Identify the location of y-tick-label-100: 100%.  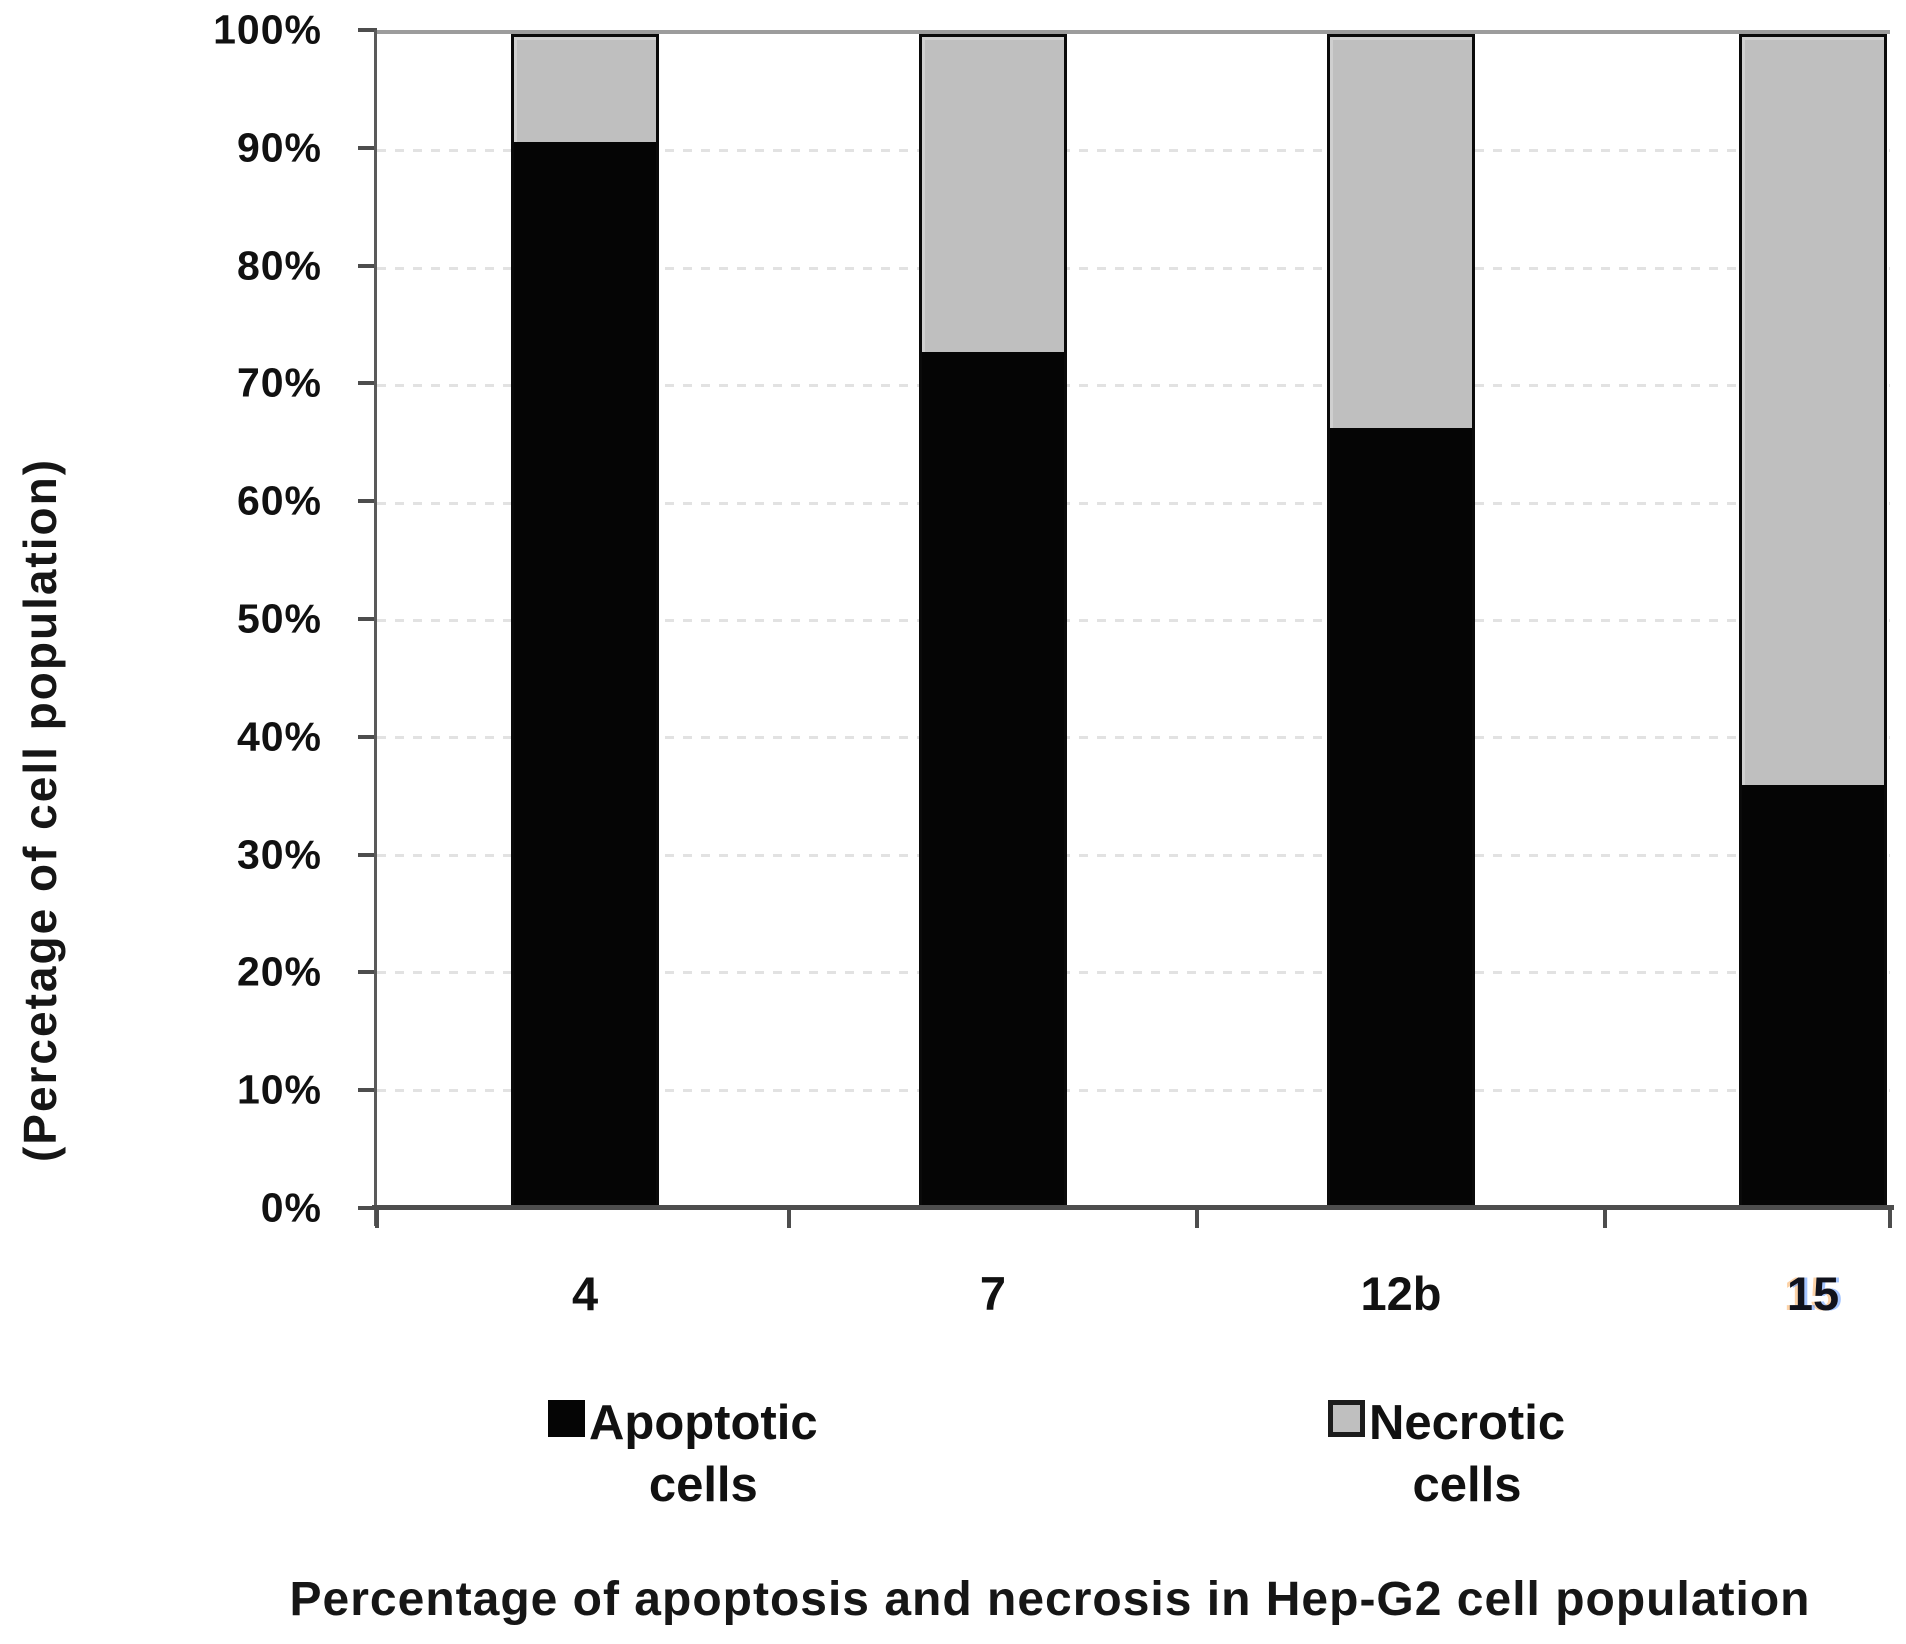
(267, 29).